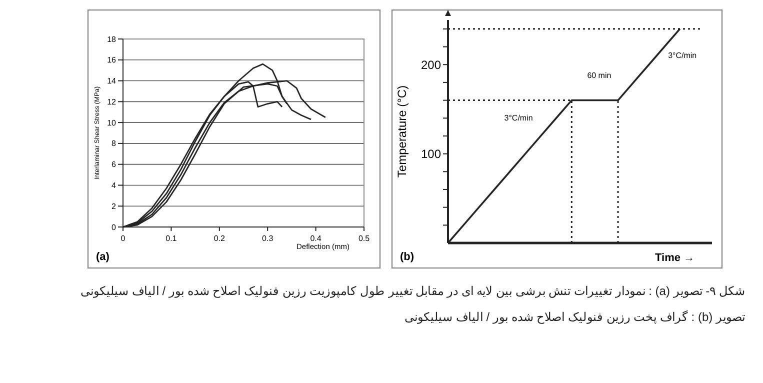 This screenshot has width=763, height=383. What do you see at coordinates (114, 185) in the screenshot?
I see `y-tick-label: 4` at bounding box center [114, 185].